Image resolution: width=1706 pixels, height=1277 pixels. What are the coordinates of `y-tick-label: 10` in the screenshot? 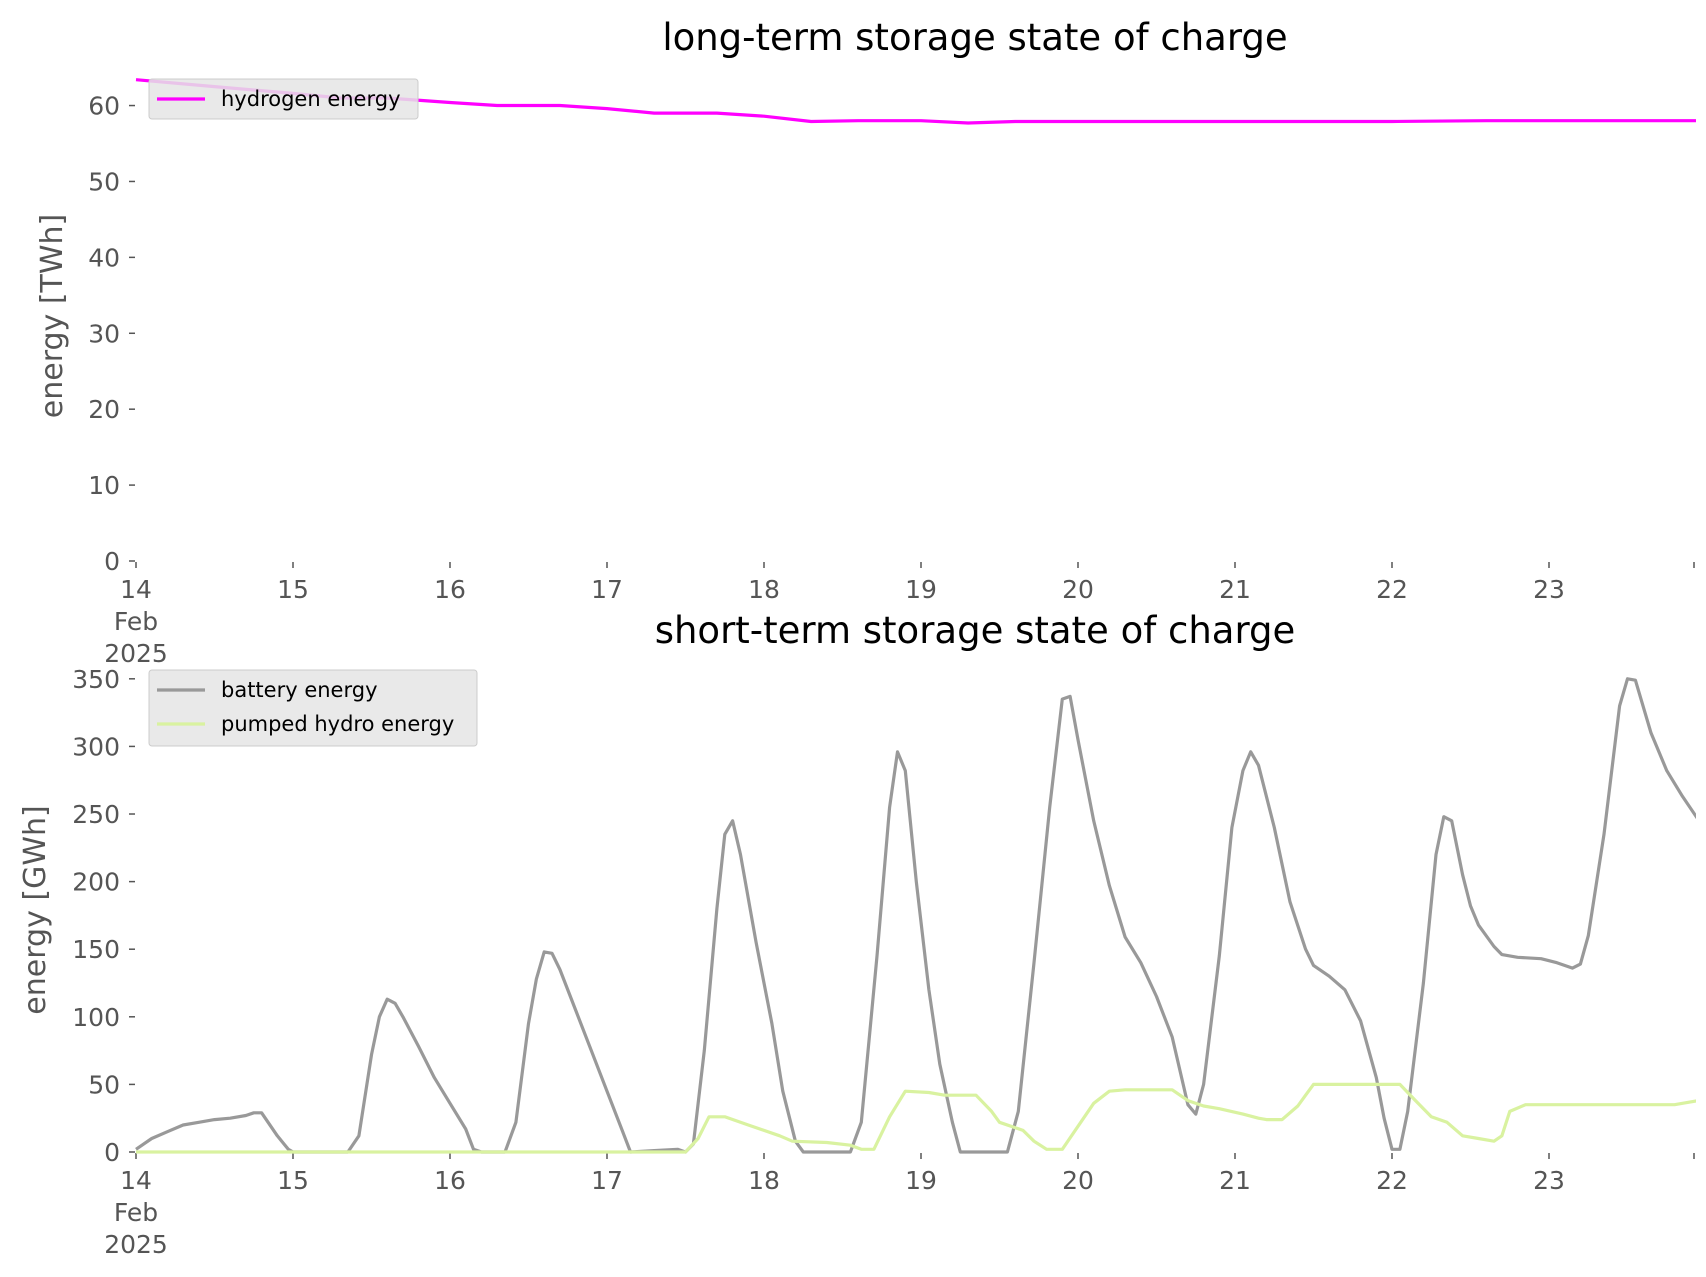 It's located at (104, 485).